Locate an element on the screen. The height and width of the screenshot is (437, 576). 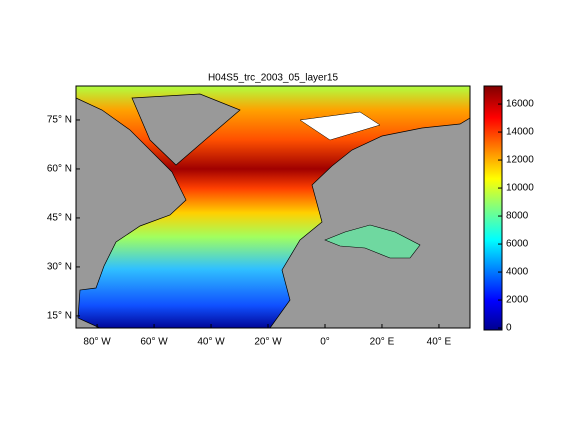
y-tick-label: 75° N is located at coordinates (59, 120).